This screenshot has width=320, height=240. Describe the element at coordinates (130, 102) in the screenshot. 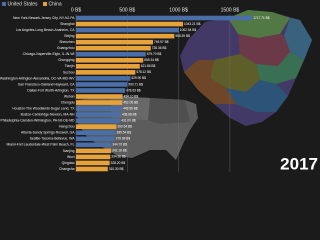

I see `value-label: 452.05 B$` at that location.